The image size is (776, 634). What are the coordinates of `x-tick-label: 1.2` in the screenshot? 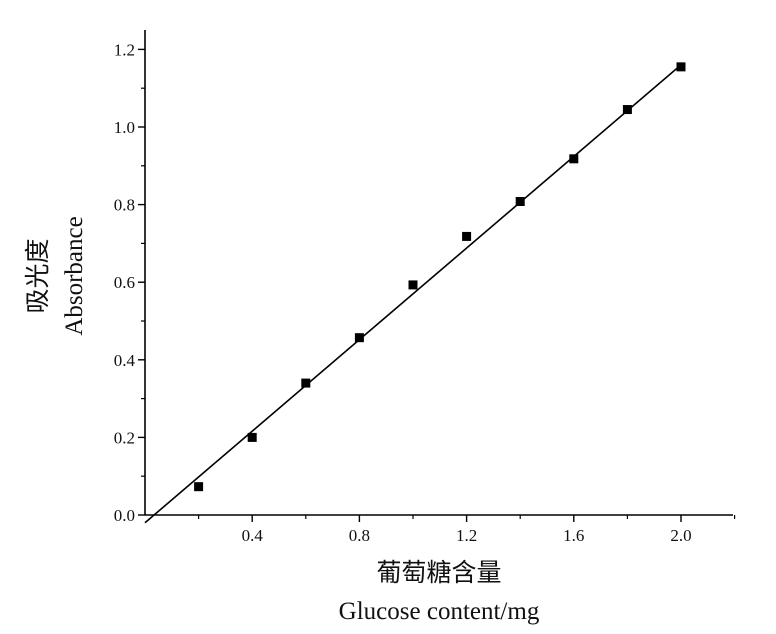 It's located at (466, 535).